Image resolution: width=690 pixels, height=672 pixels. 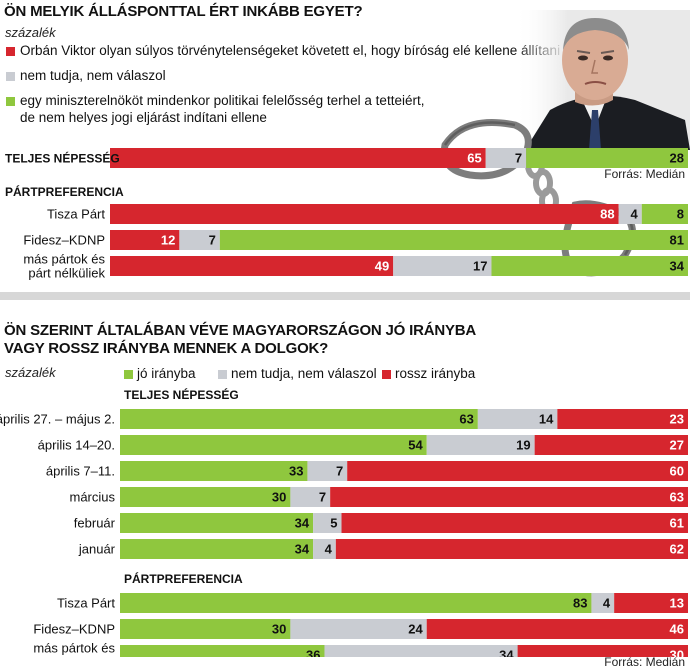 What do you see at coordinates (435, 373) in the screenshot?
I see `chart2-legend-red: rossz irányba` at bounding box center [435, 373].